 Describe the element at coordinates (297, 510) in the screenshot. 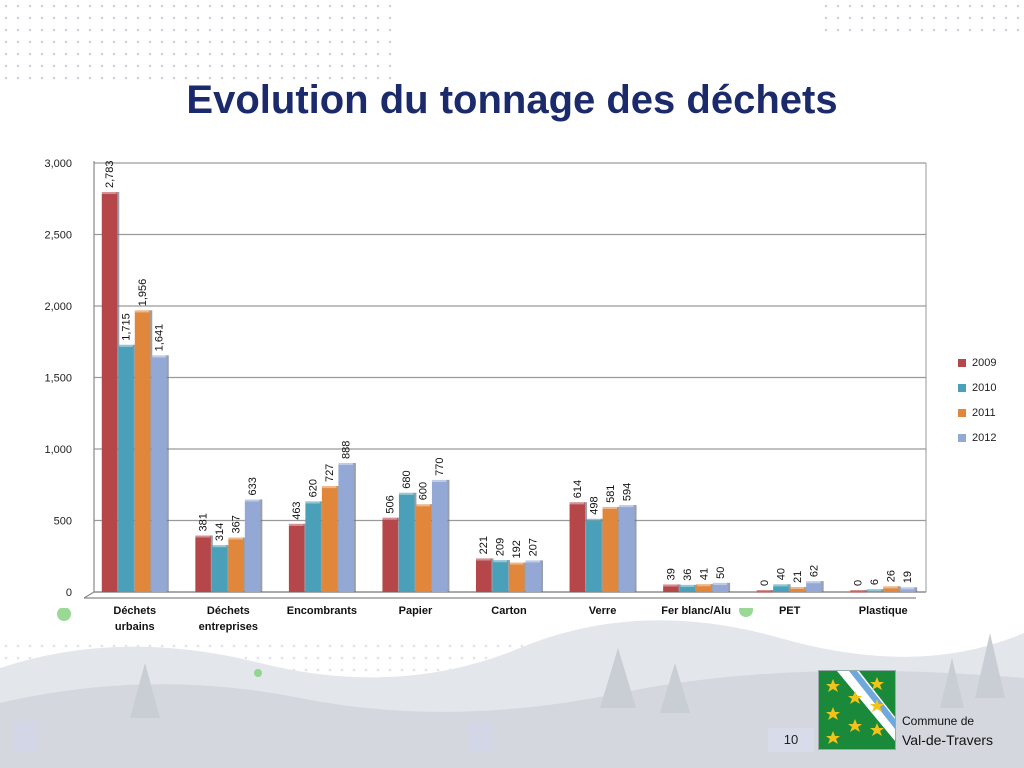

I see `data-label: 463` at that location.